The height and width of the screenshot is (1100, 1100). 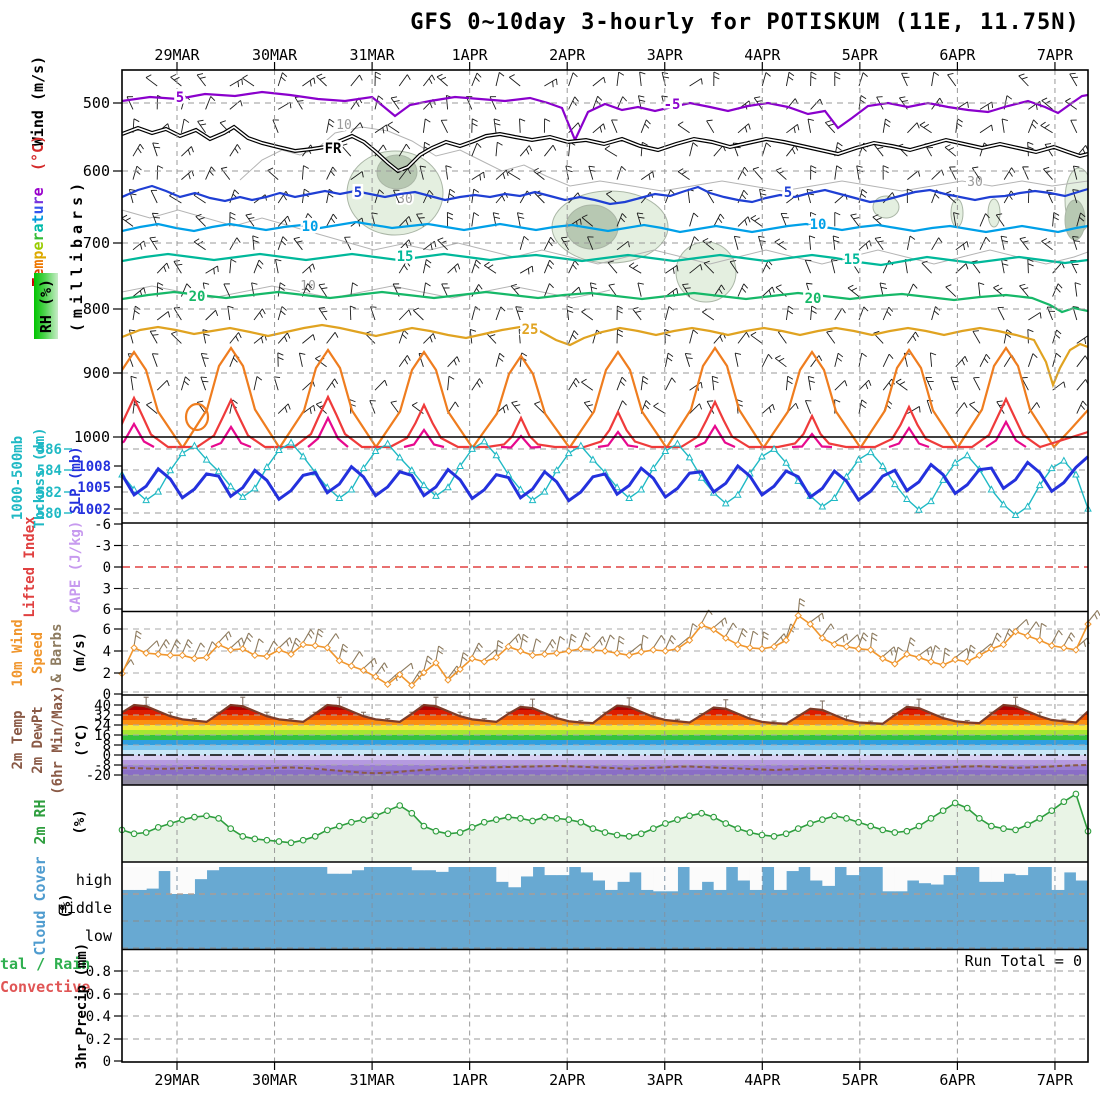 What do you see at coordinates (96, 171) in the screenshot?
I see `ytick-label: 600` at bounding box center [96, 171].